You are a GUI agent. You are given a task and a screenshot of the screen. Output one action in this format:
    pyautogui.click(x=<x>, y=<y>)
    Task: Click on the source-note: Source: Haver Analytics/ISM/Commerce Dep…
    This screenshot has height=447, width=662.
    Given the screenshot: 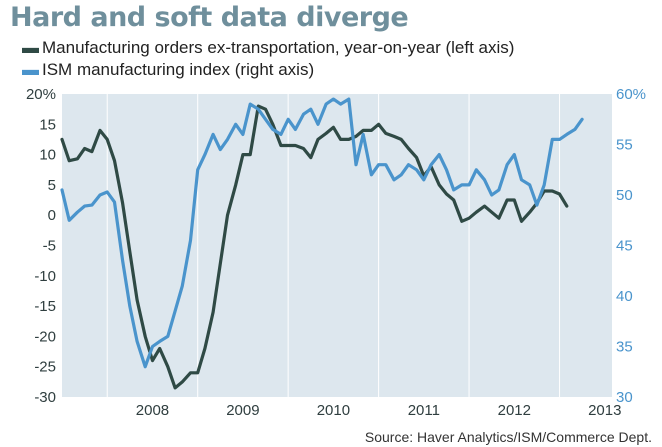 What is the action you would take?
    pyautogui.click(x=508, y=437)
    